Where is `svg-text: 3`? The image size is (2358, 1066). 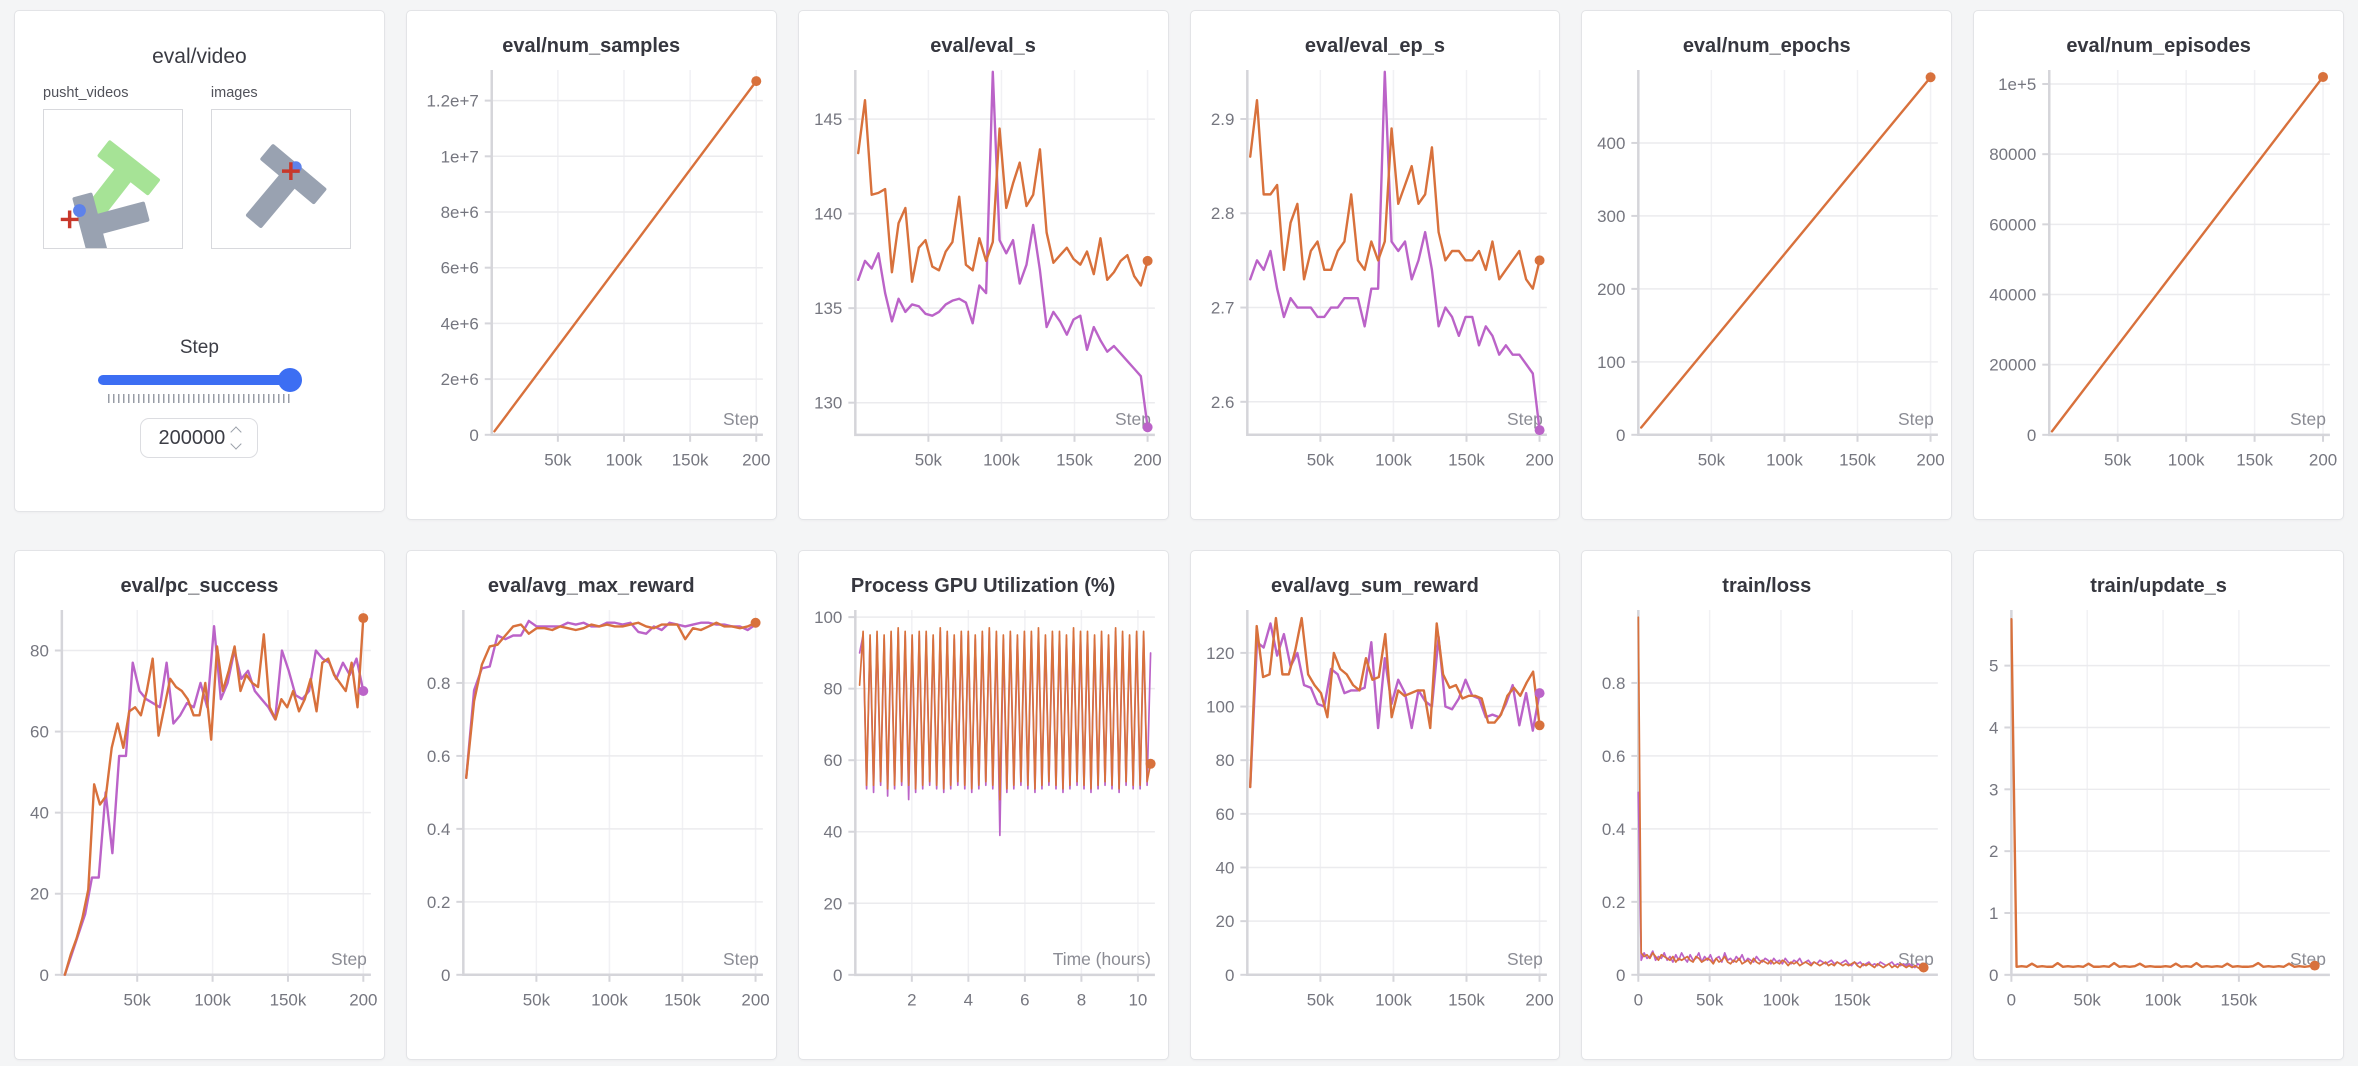 svg-text: 3 is located at coordinates (1993, 789).